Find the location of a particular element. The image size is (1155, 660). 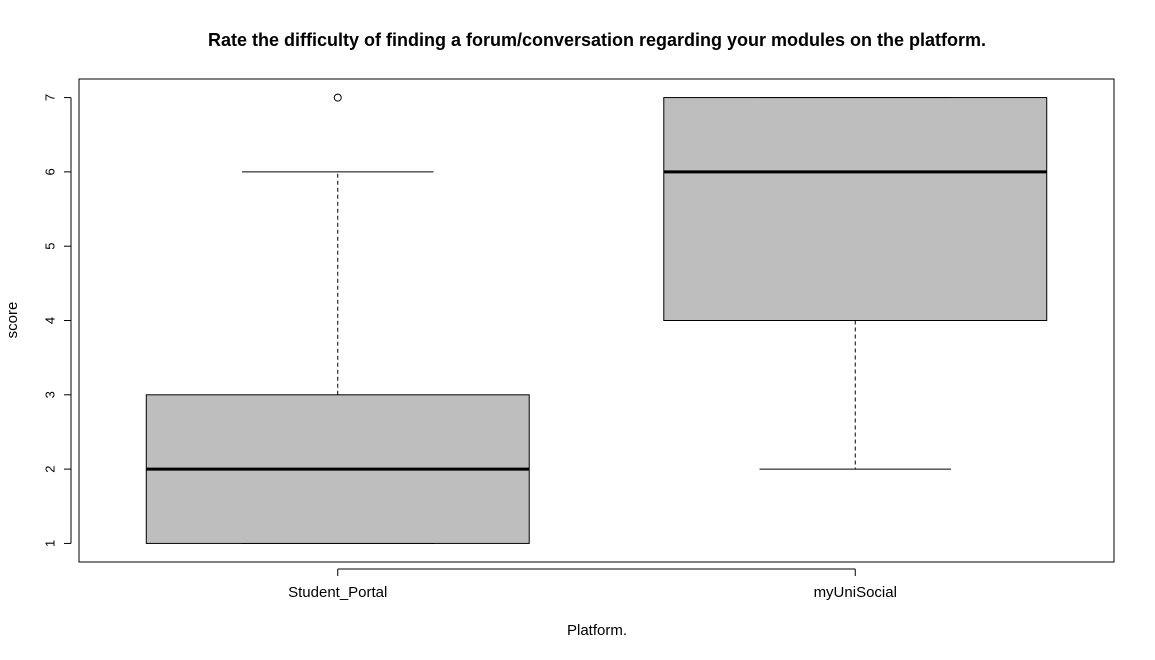

y-tick-label: 3 is located at coordinates (49, 394).